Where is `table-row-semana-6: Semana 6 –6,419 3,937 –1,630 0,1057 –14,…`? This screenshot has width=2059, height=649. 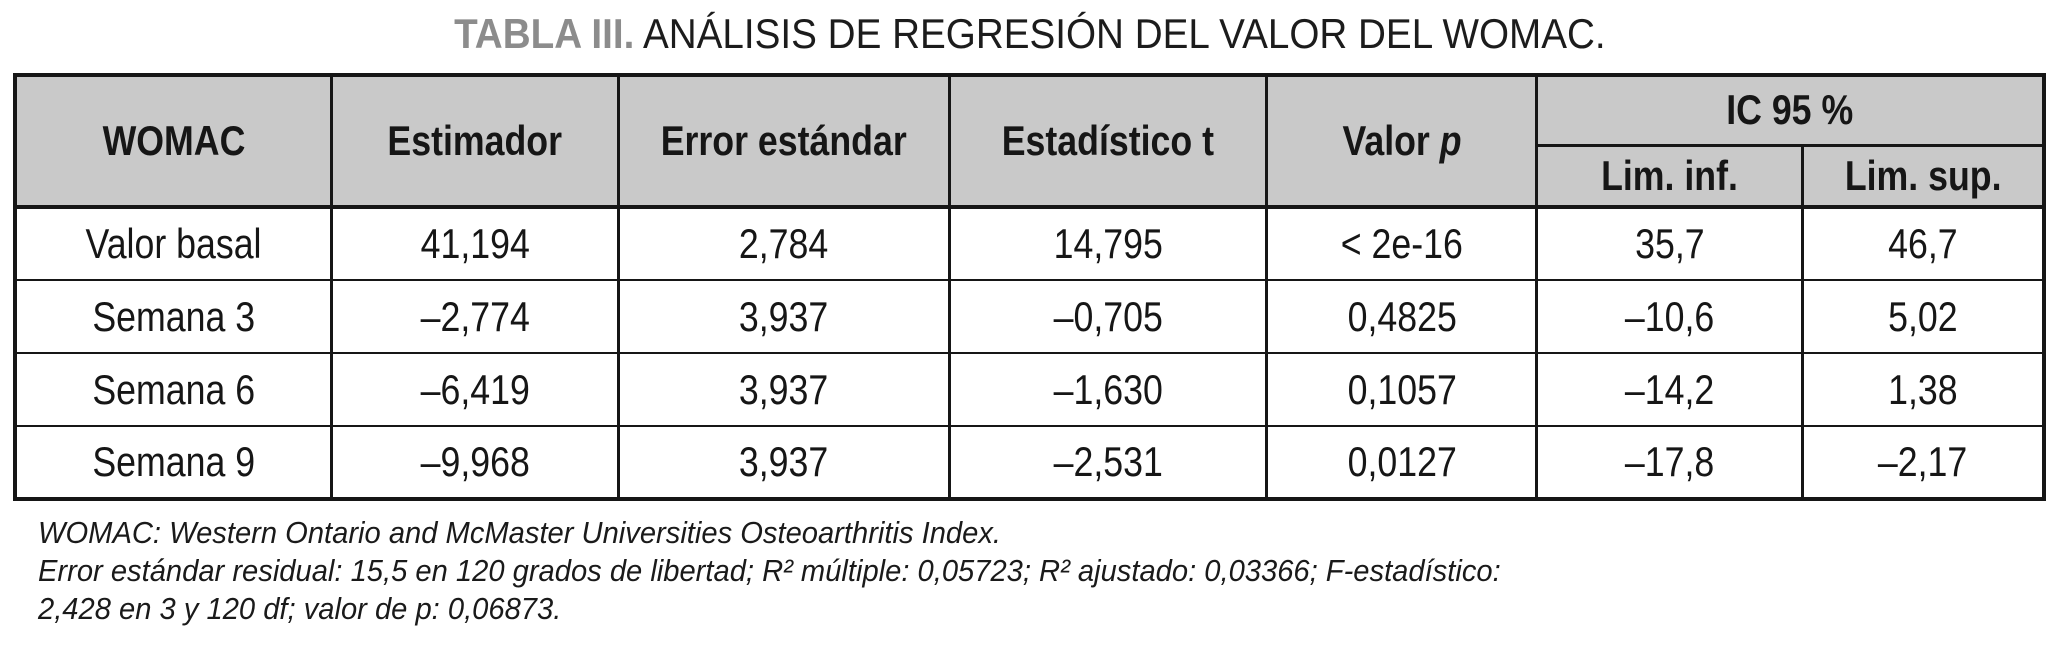 table-row-semana-6: Semana 6 –6,419 3,937 –1,630 0,1057 –14,… is located at coordinates (1029, 389).